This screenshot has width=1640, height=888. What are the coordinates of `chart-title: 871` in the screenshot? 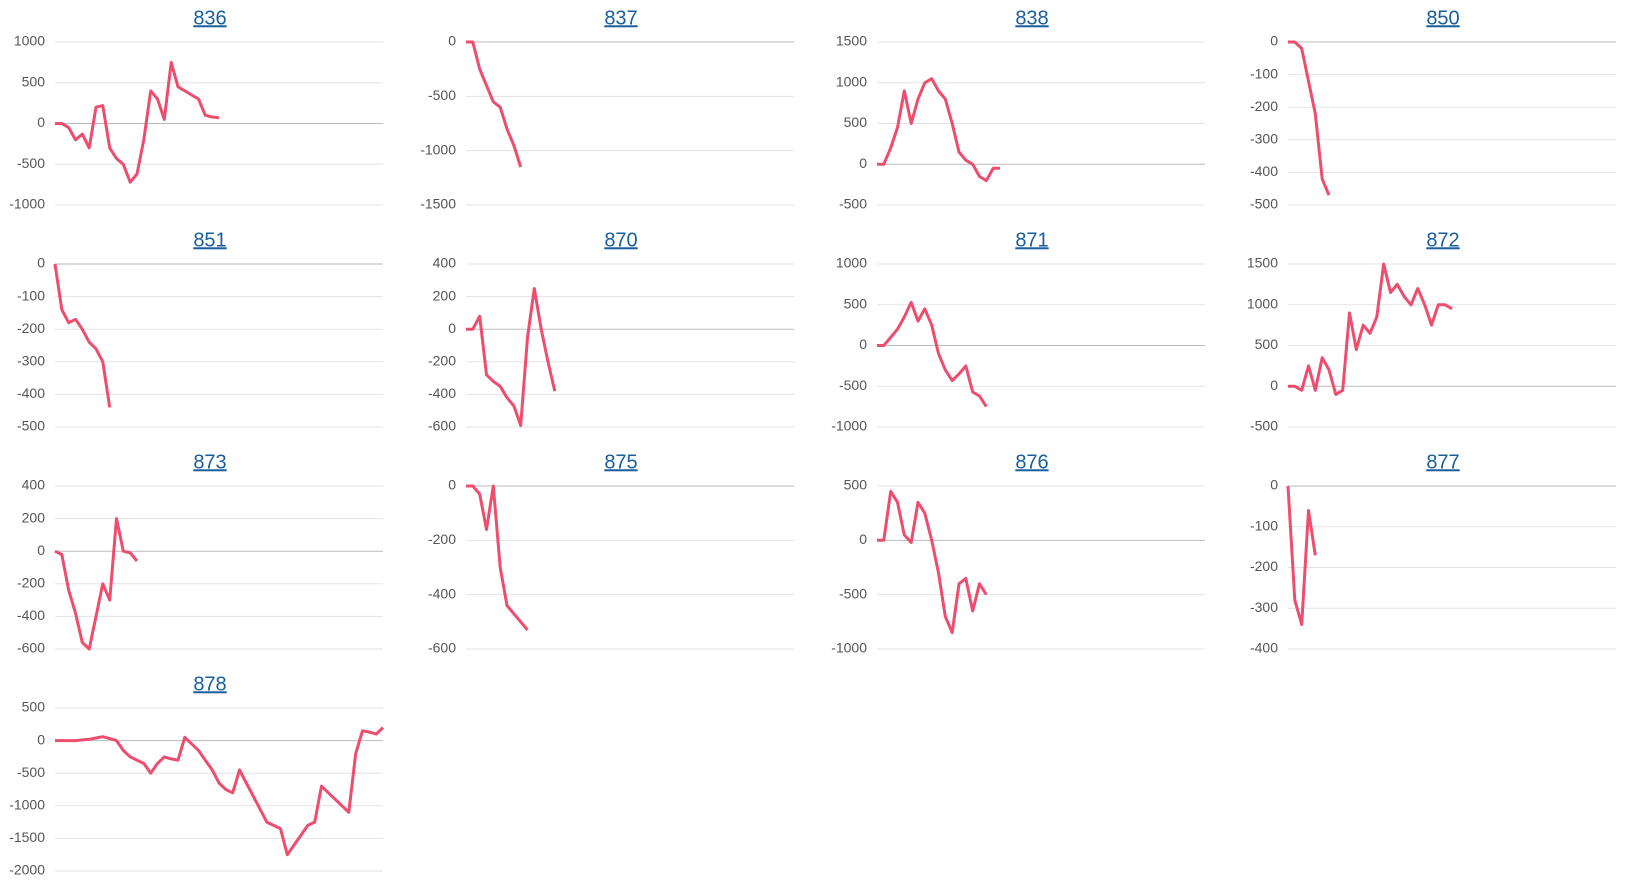 It's located at (1031, 240).